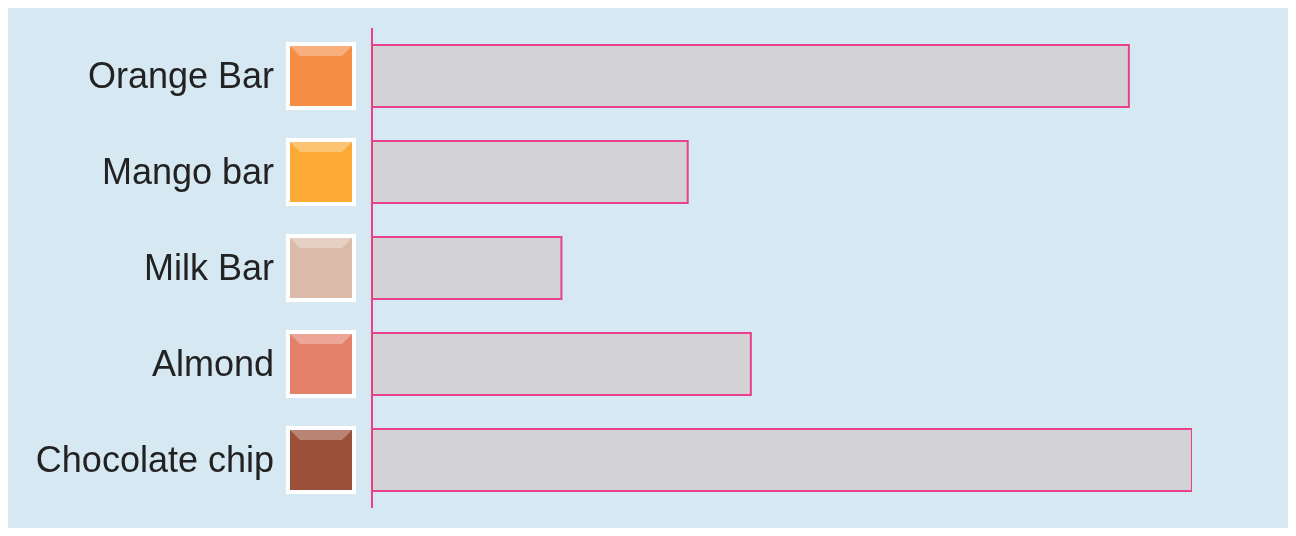  What do you see at coordinates (188, 171) in the screenshot?
I see `y-tick-label: Mango bar` at bounding box center [188, 171].